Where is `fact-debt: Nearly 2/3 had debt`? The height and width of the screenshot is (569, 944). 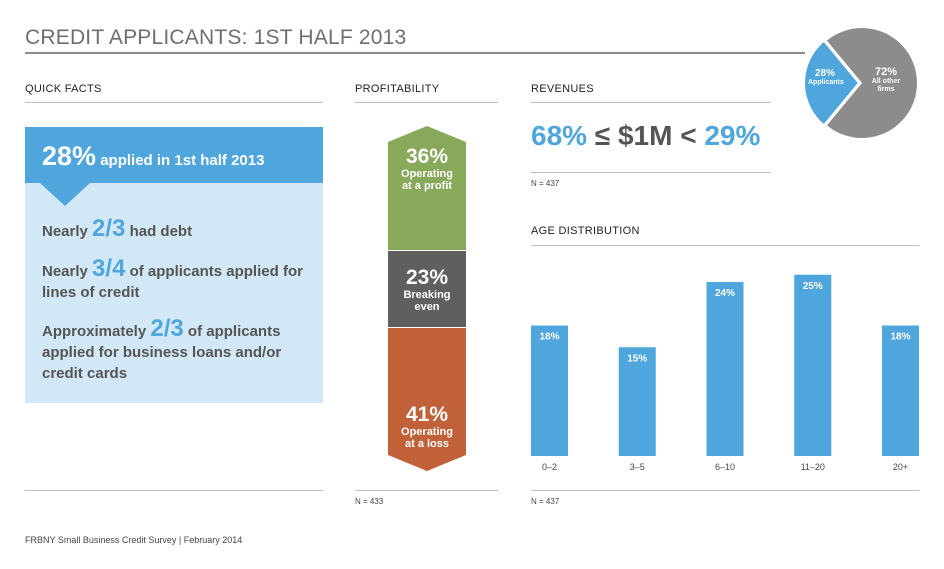 fact-debt: Nearly 2/3 had debt is located at coordinates (182, 228).